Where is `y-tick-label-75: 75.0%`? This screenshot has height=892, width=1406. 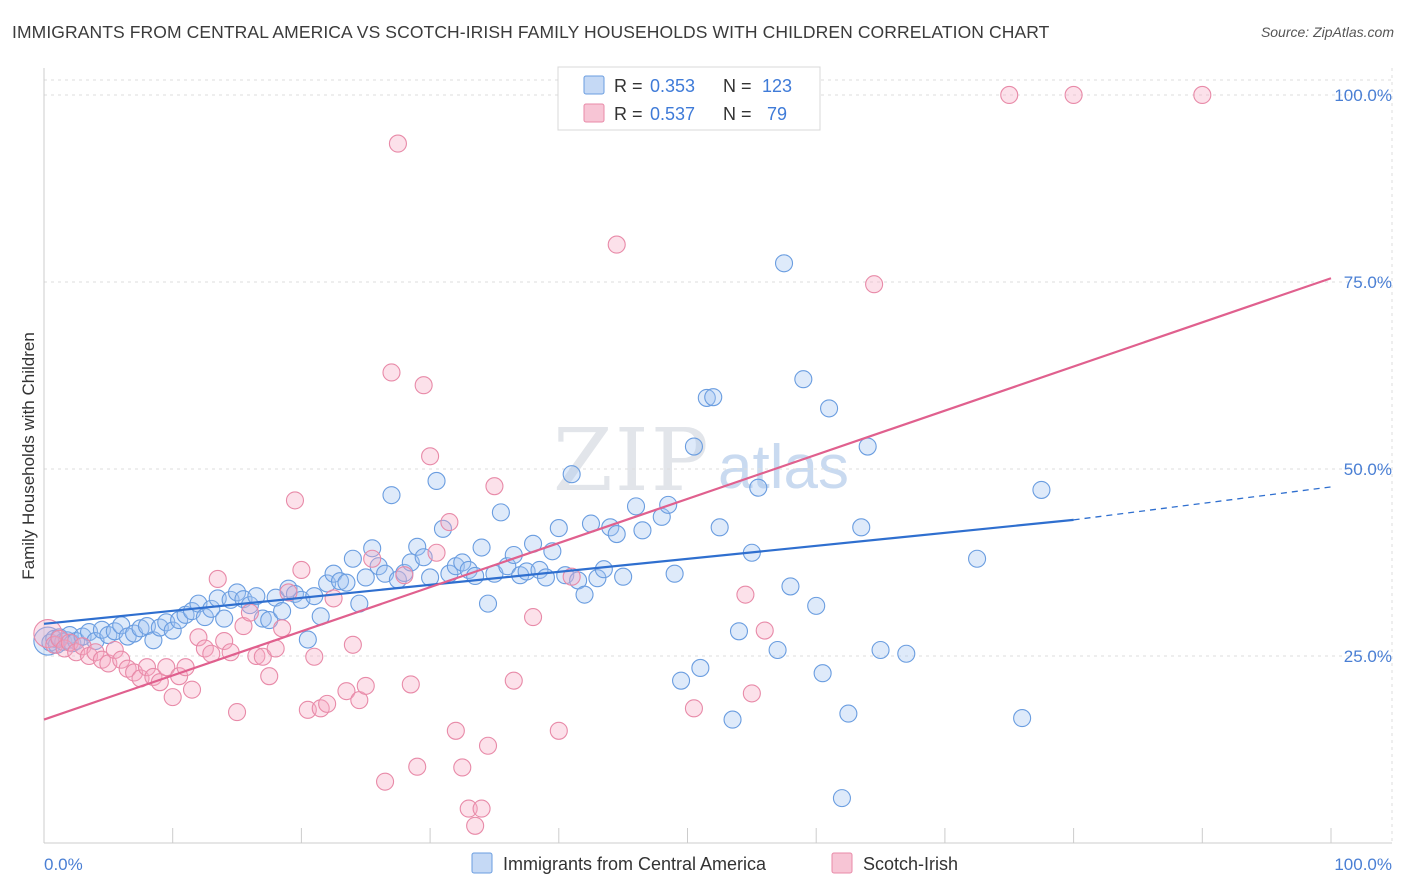
y-tick-label-75: 75.0% is located at coordinates (1368, 282).